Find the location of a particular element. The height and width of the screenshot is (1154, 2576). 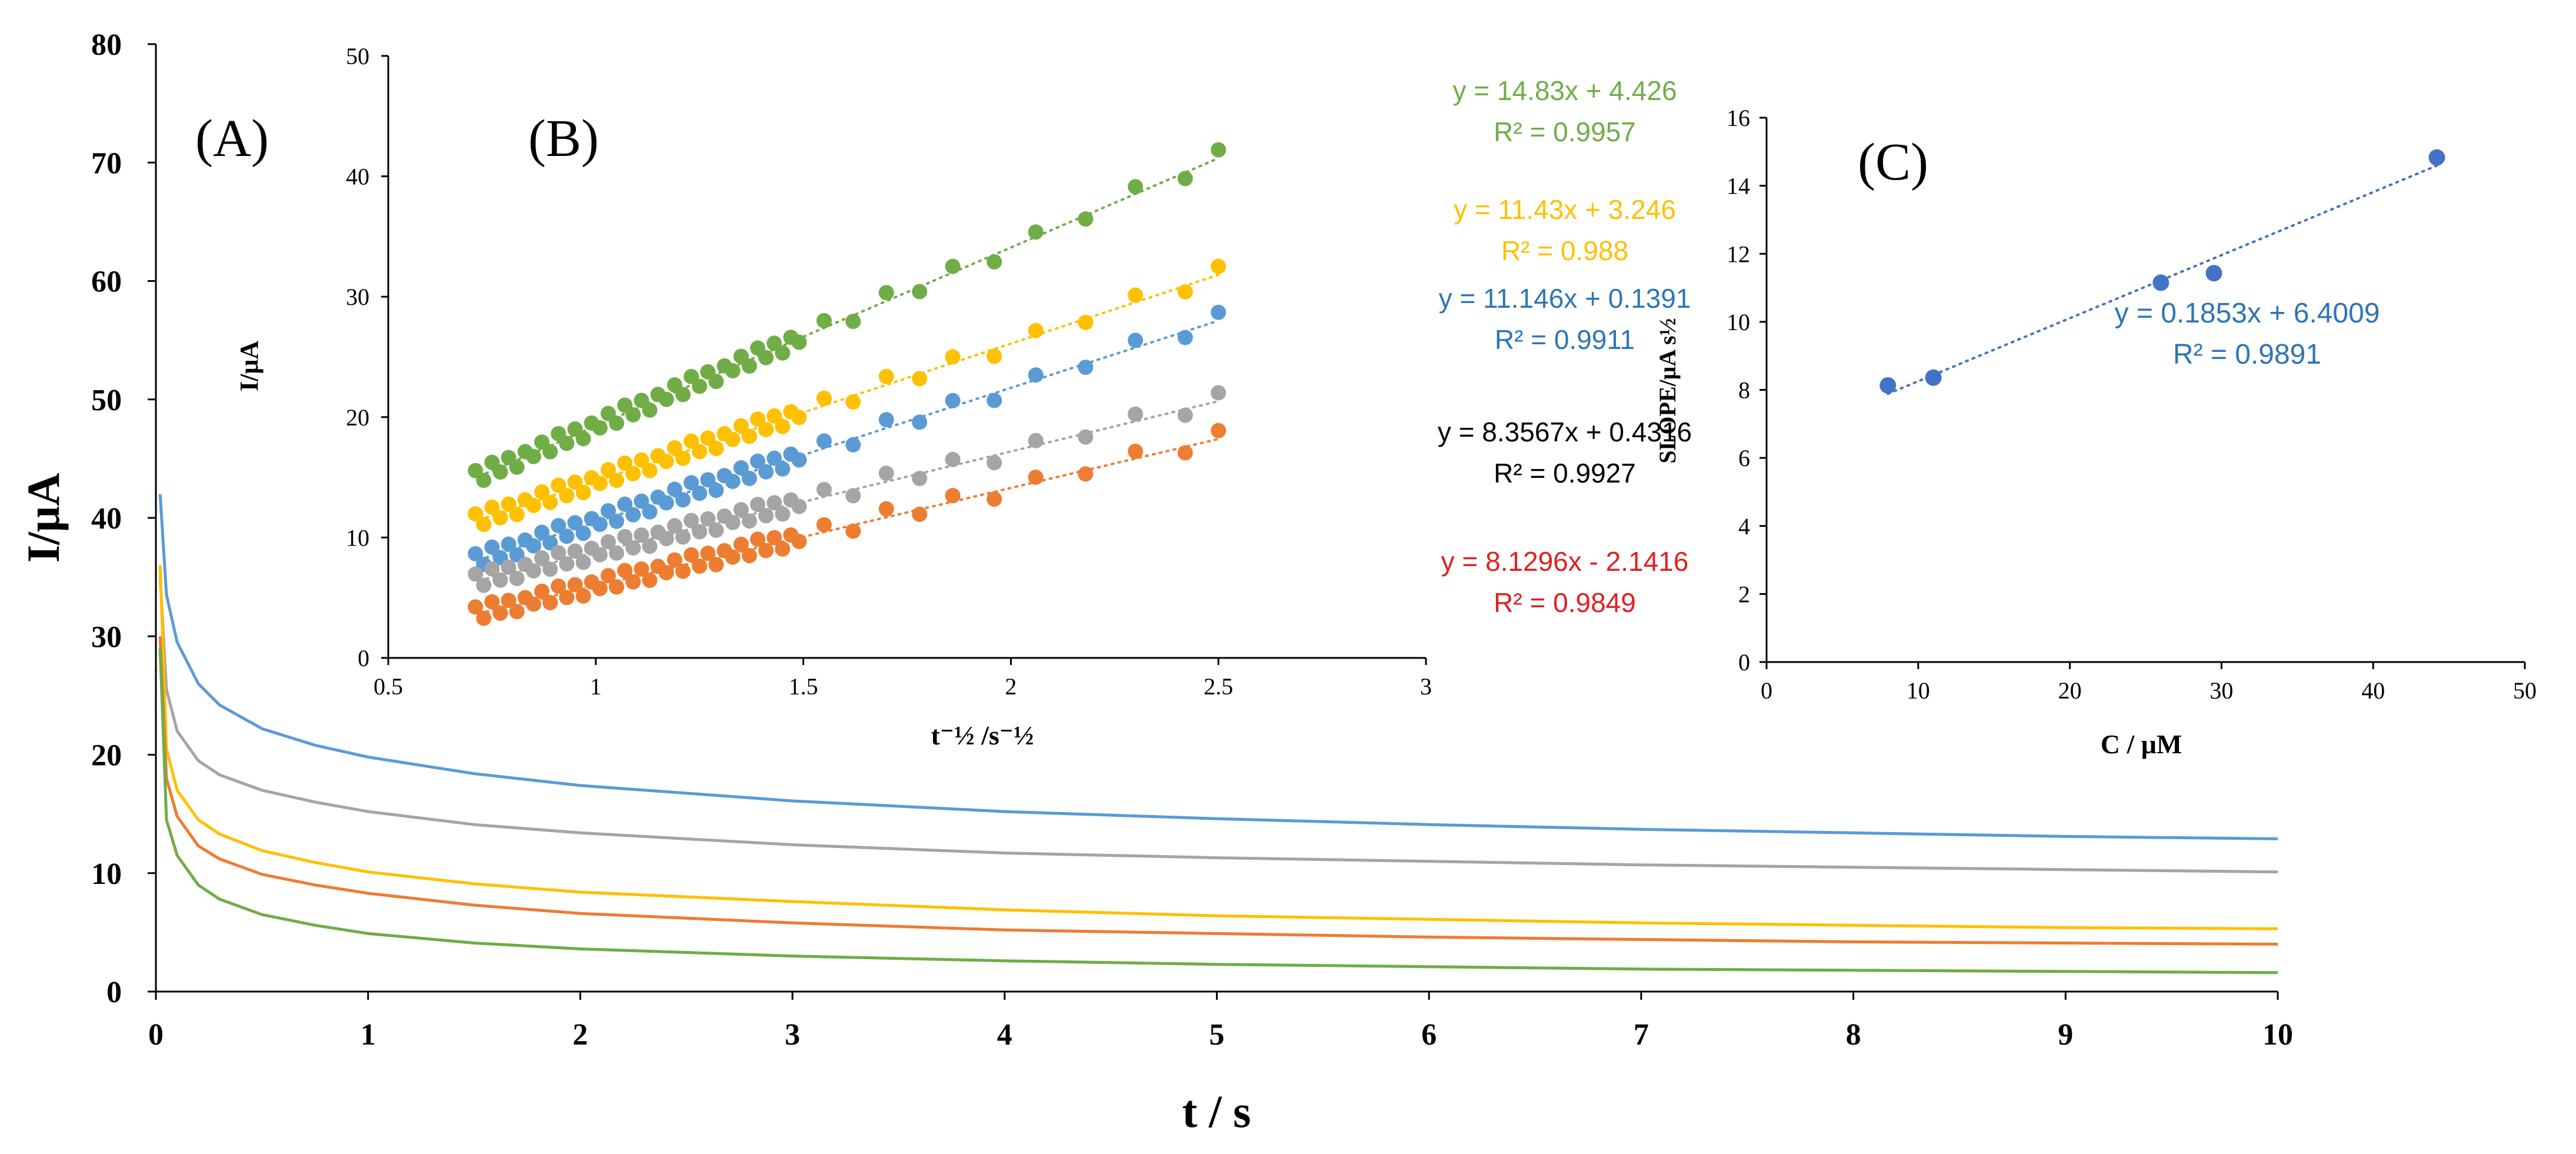

panel-b-label: (B) is located at coordinates (563, 138).